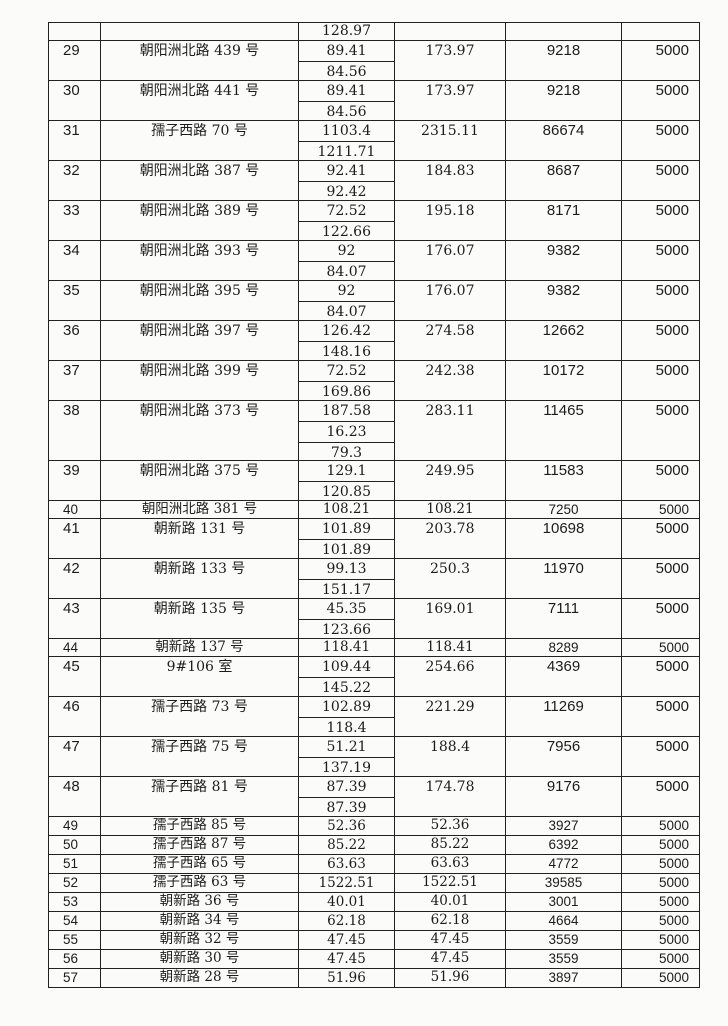  I want to click on table-row: 41 朝新路 131 号 101.89 101.89 203.78 10698 5000, so click(374, 539).